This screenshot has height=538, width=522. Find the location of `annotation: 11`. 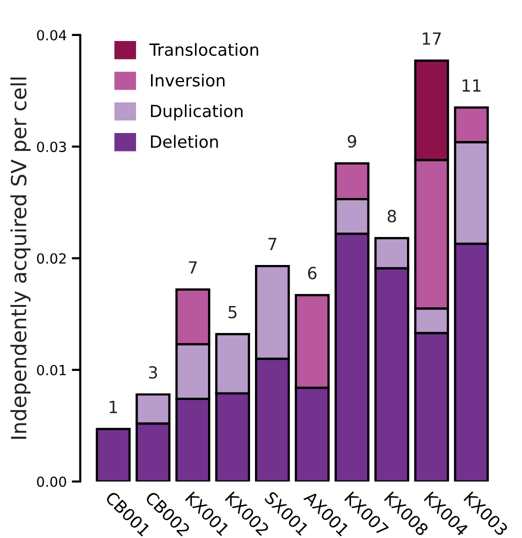

annotation: 11 is located at coordinates (471, 85).